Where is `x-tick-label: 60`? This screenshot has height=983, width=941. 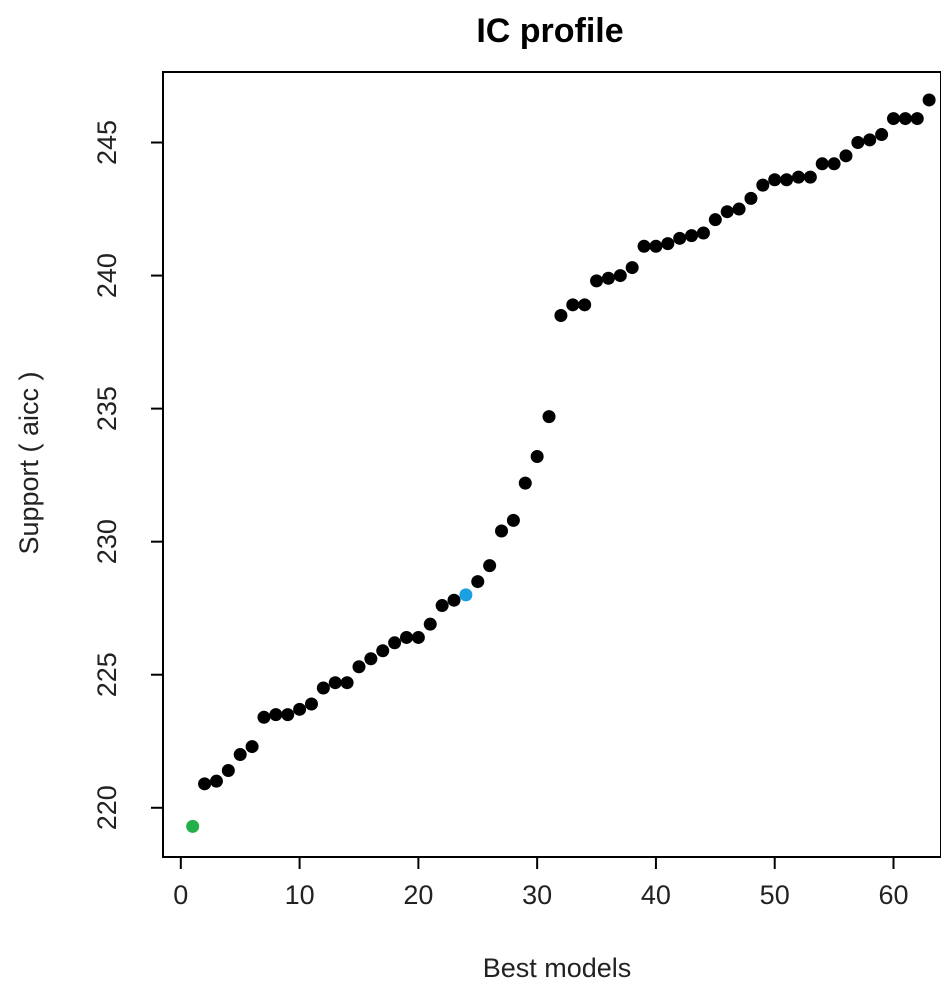 x-tick-label: 60 is located at coordinates (893, 895).